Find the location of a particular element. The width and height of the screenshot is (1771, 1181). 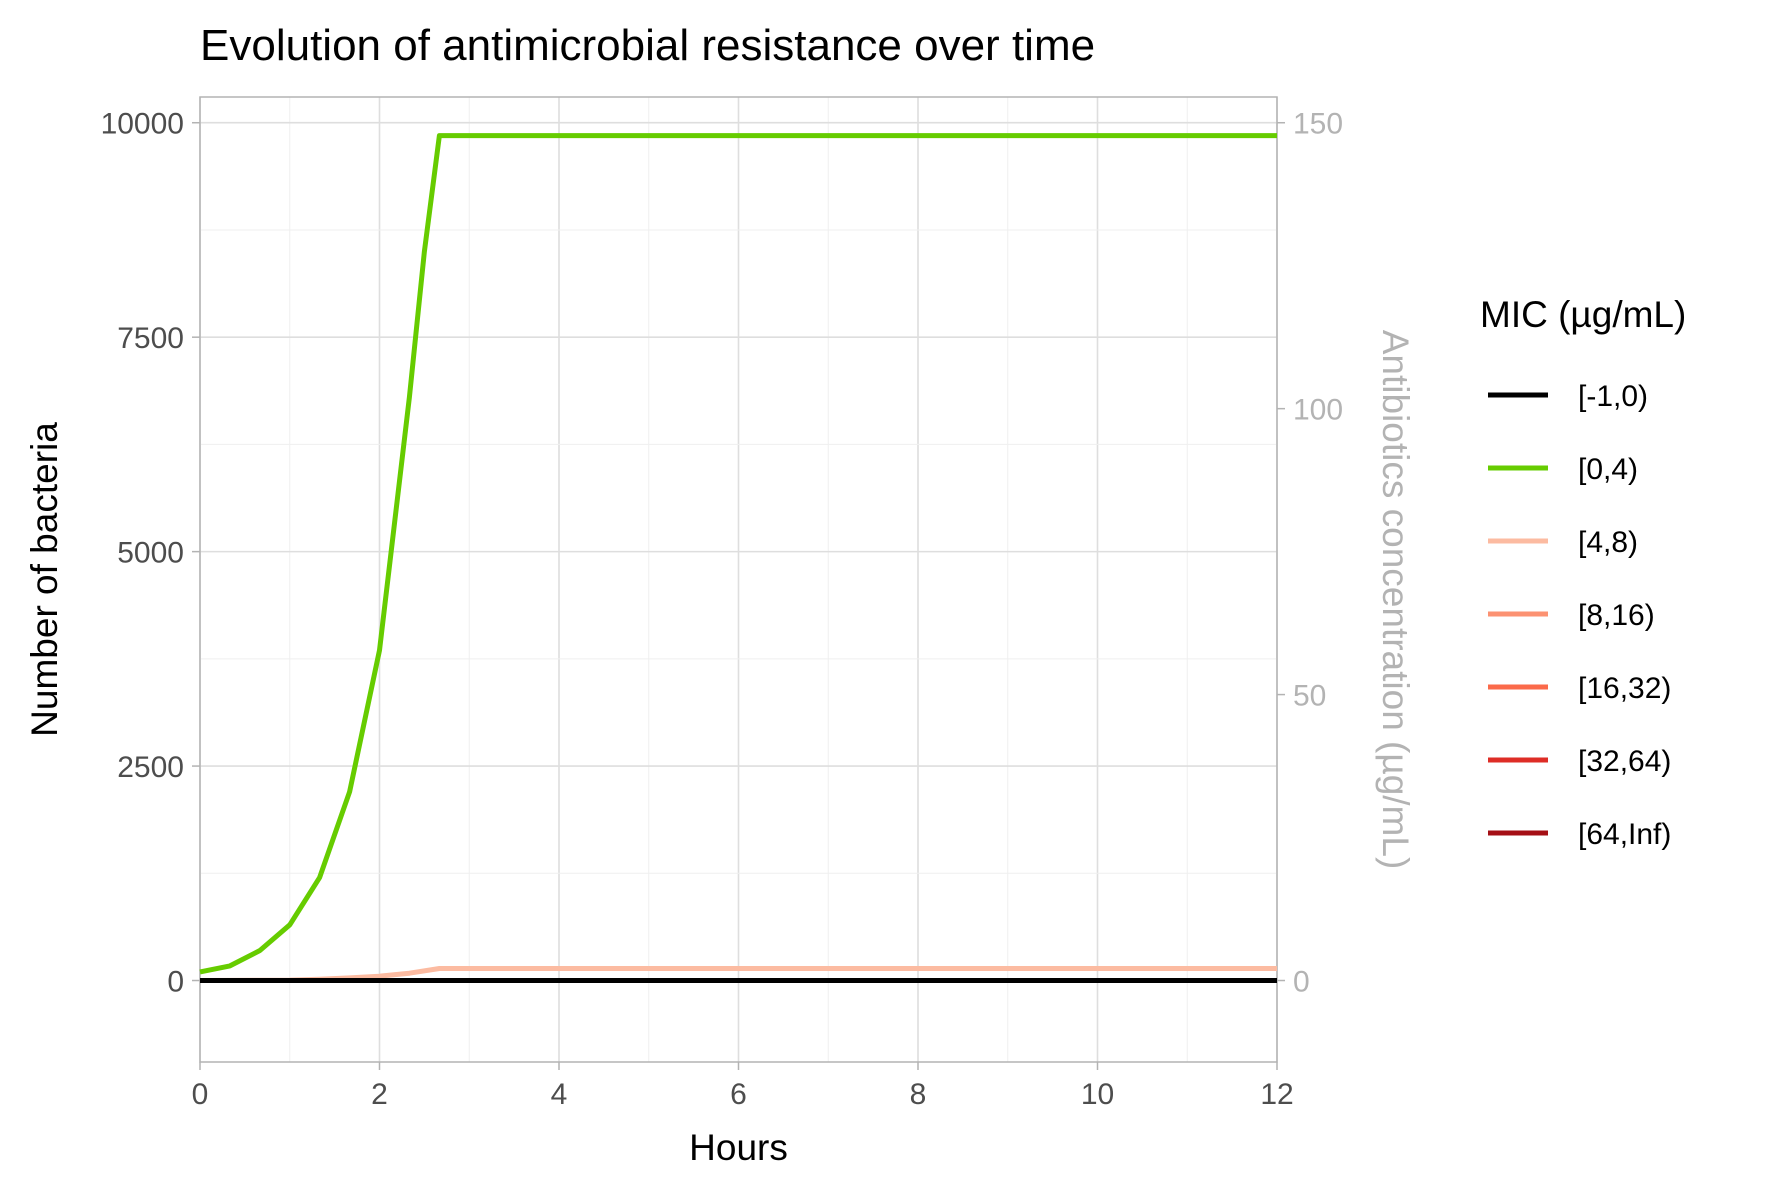

legend-title: MIC (µg/mL) is located at coordinates (1583, 314).